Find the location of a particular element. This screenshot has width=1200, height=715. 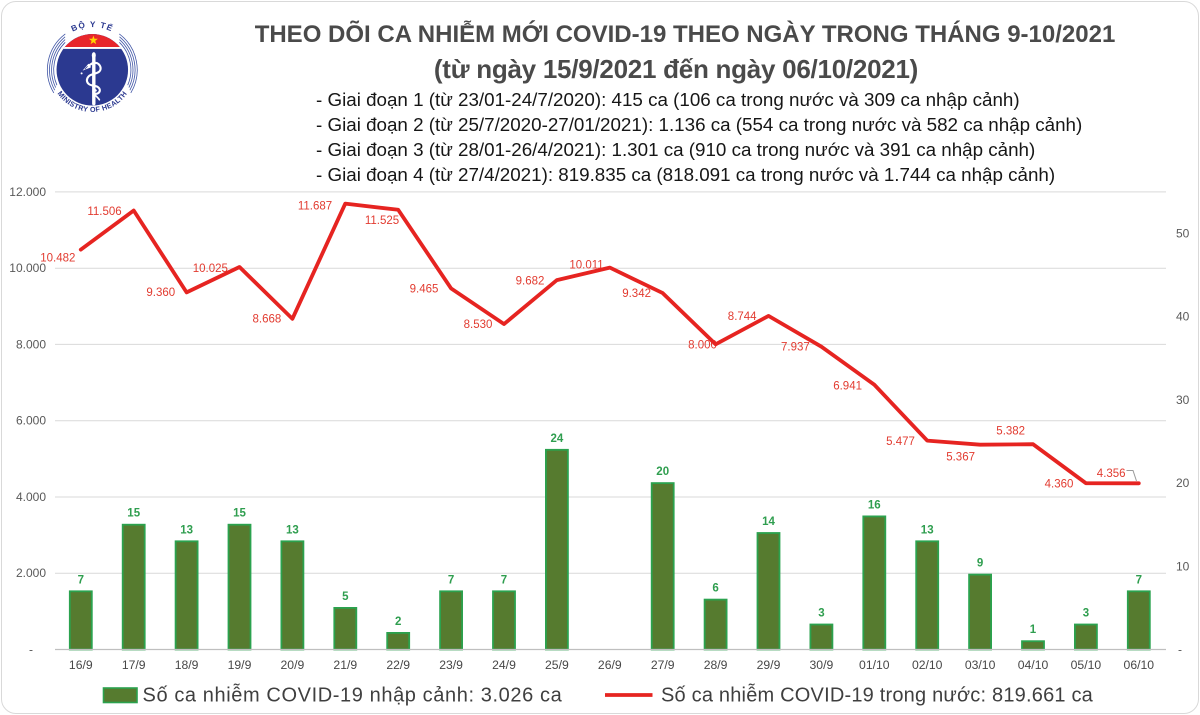

svg-text: 05/10 is located at coordinates (1086, 665).